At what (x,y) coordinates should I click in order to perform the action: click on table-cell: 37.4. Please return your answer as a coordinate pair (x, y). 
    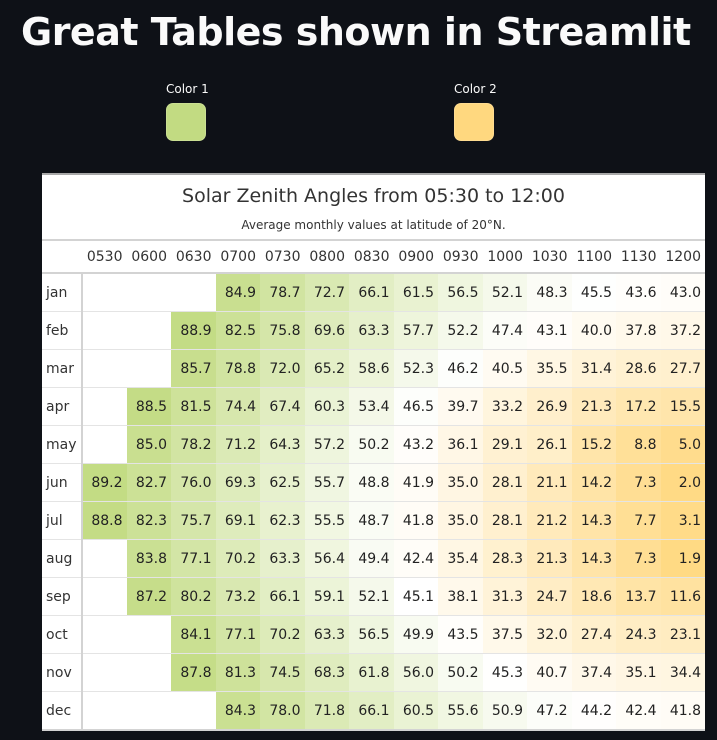
    Looking at the image, I should click on (593, 672).